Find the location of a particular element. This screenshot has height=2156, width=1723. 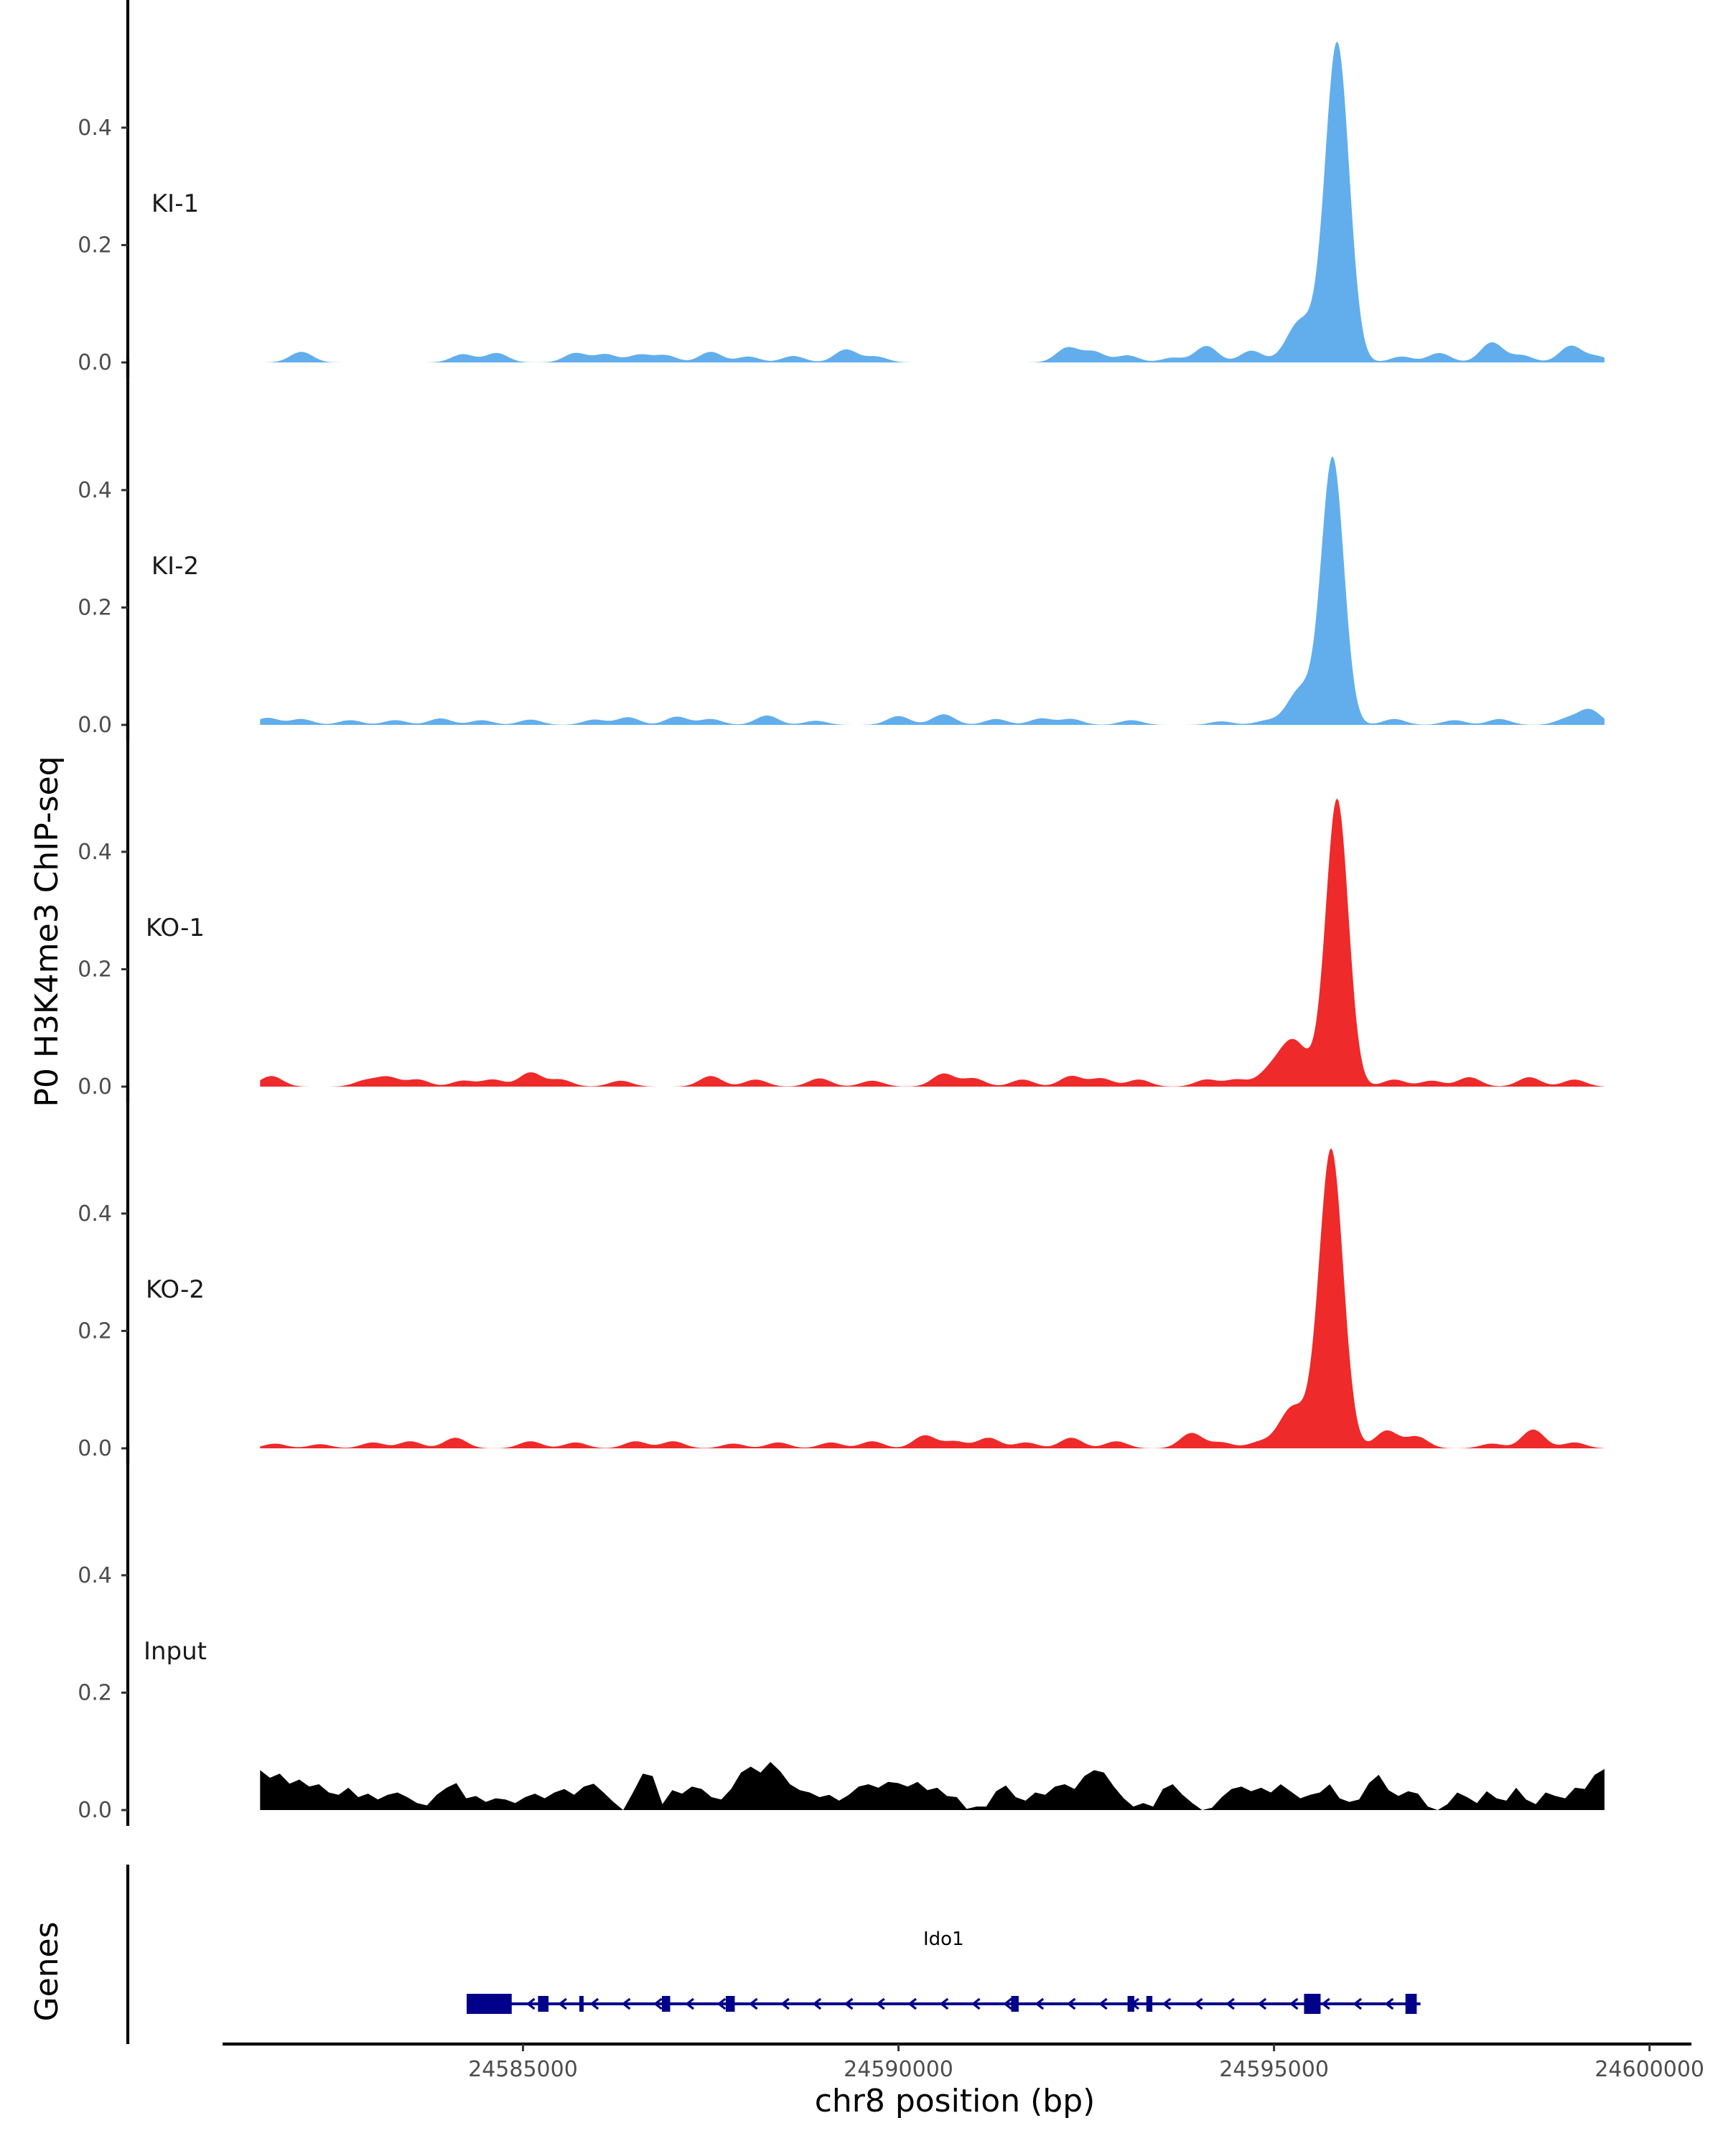

x-axis: 24585000 24590000 24595000 24600000 is located at coordinates (963, 2062).